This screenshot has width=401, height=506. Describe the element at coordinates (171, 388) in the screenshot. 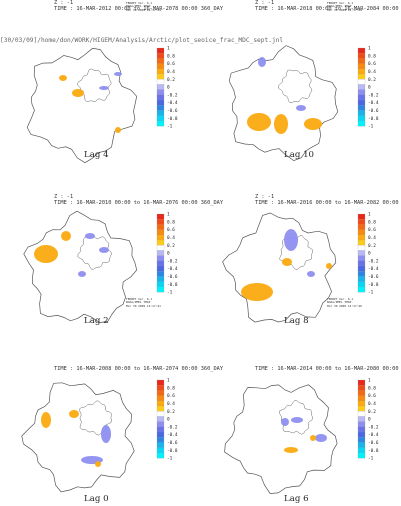

I see `colorbar-tick-label: 0.8` at that location.